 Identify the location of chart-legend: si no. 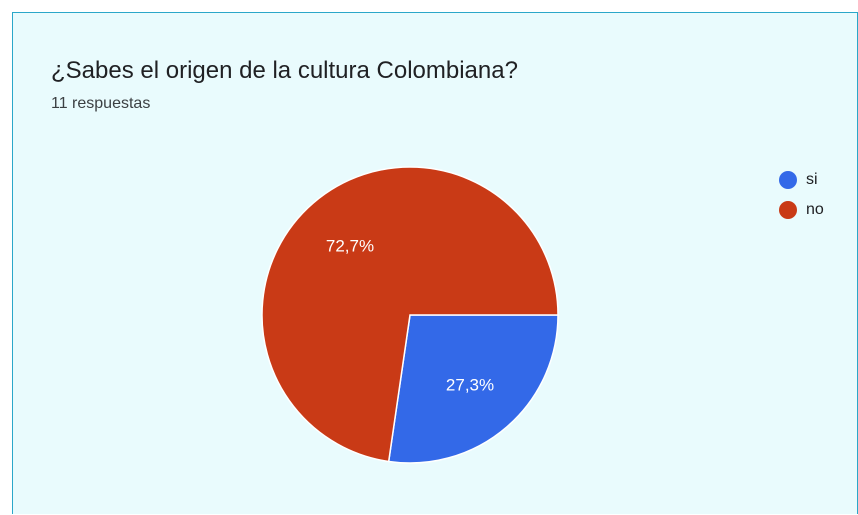
(801, 198).